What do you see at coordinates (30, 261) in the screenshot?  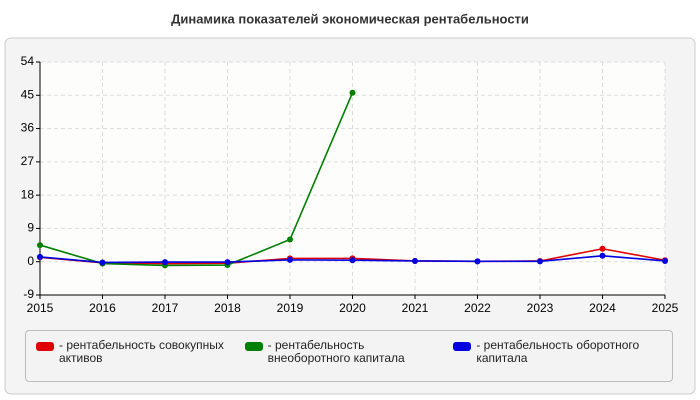 I see `y-tick-label: 0` at bounding box center [30, 261].